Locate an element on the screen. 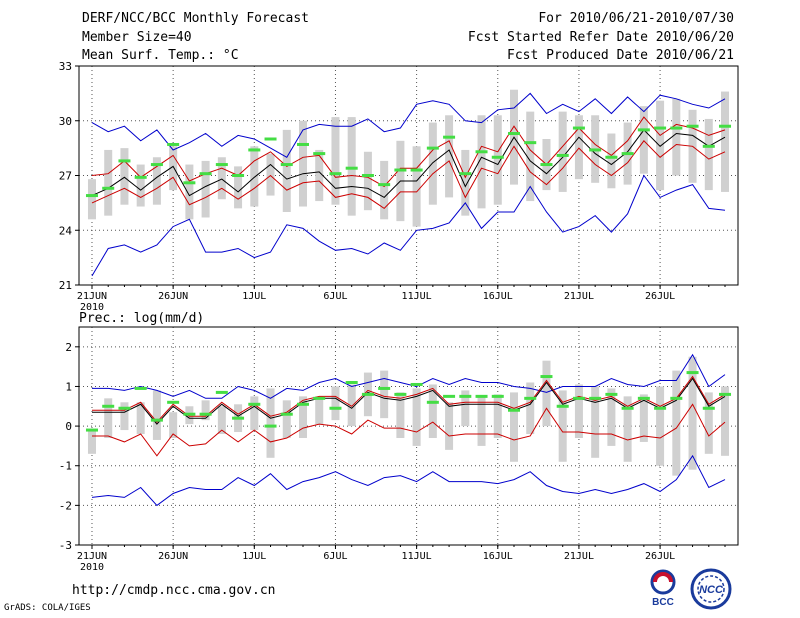 Image resolution: width=800 pixels, height=618 pixels. series-line-lower is located at coordinates (408, 175).